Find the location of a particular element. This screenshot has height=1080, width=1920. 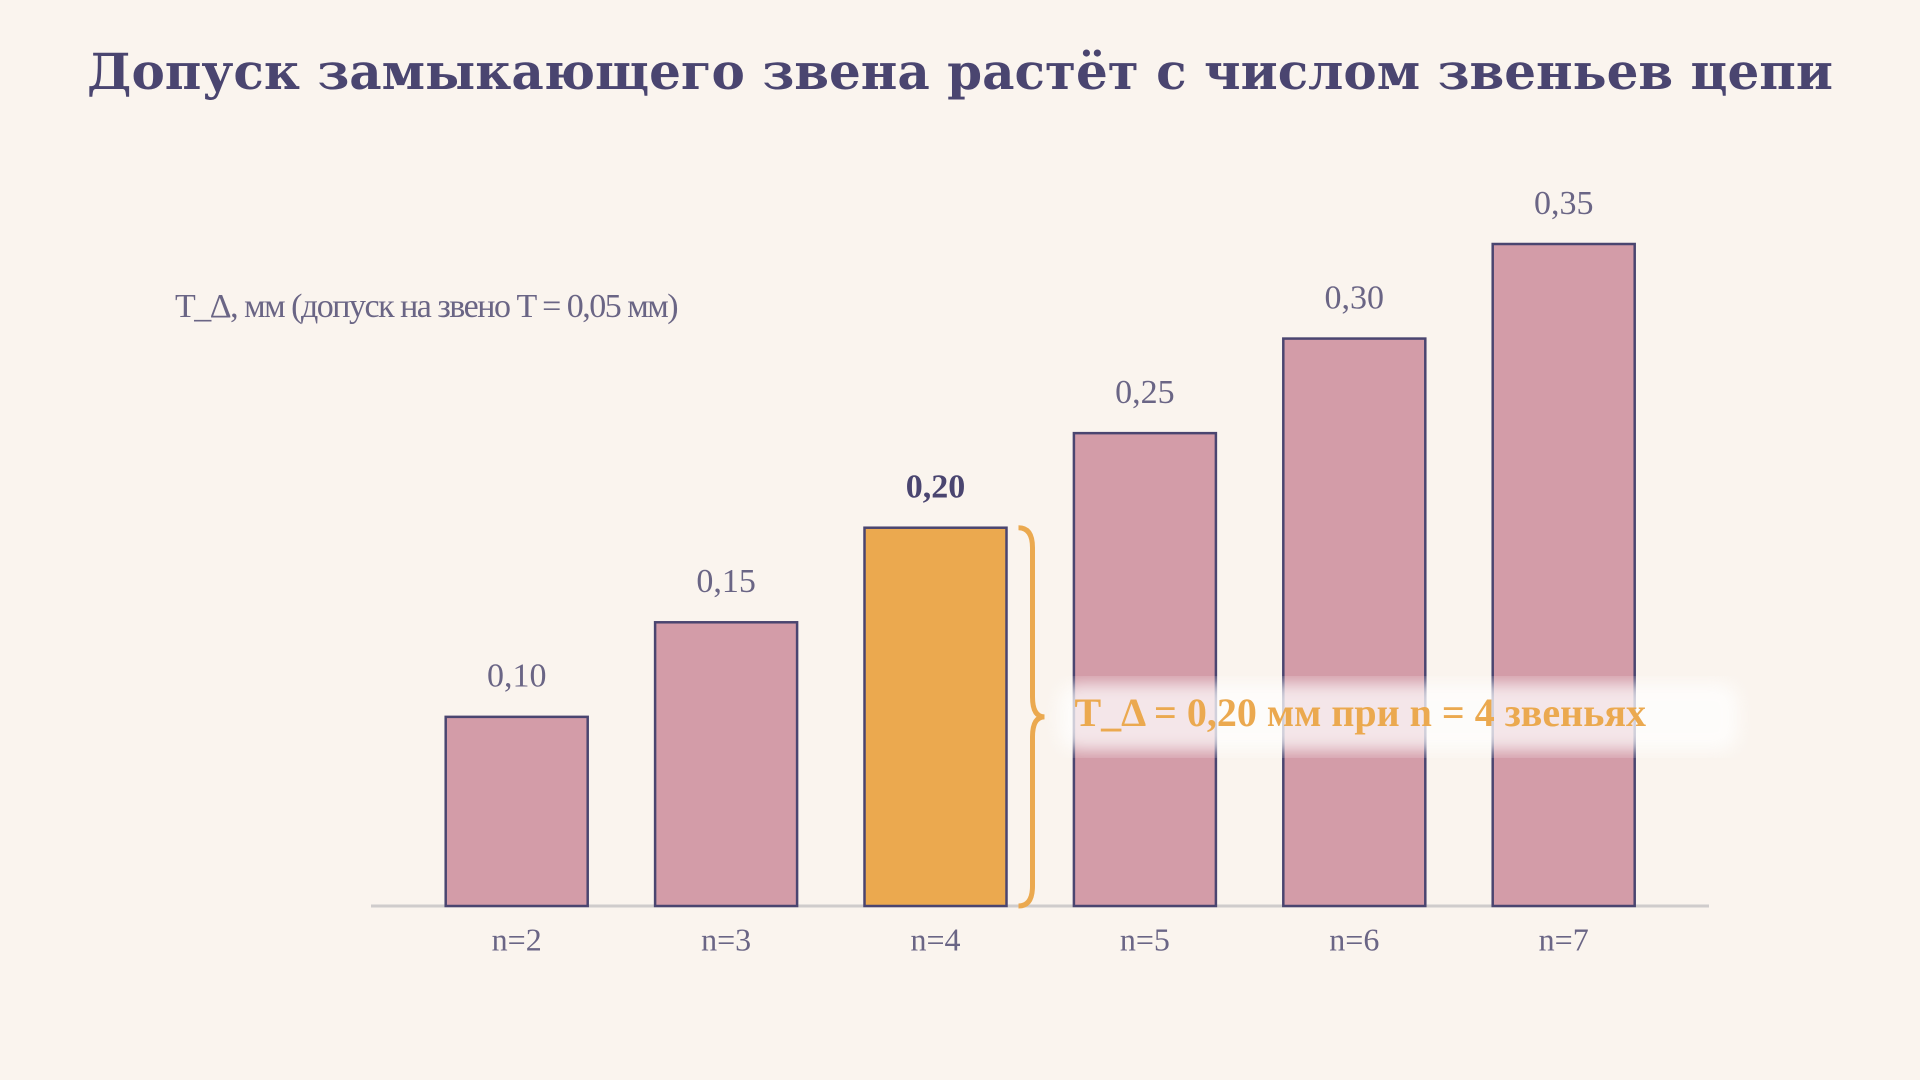

x-tick-label: n=5 is located at coordinates (1145, 939).